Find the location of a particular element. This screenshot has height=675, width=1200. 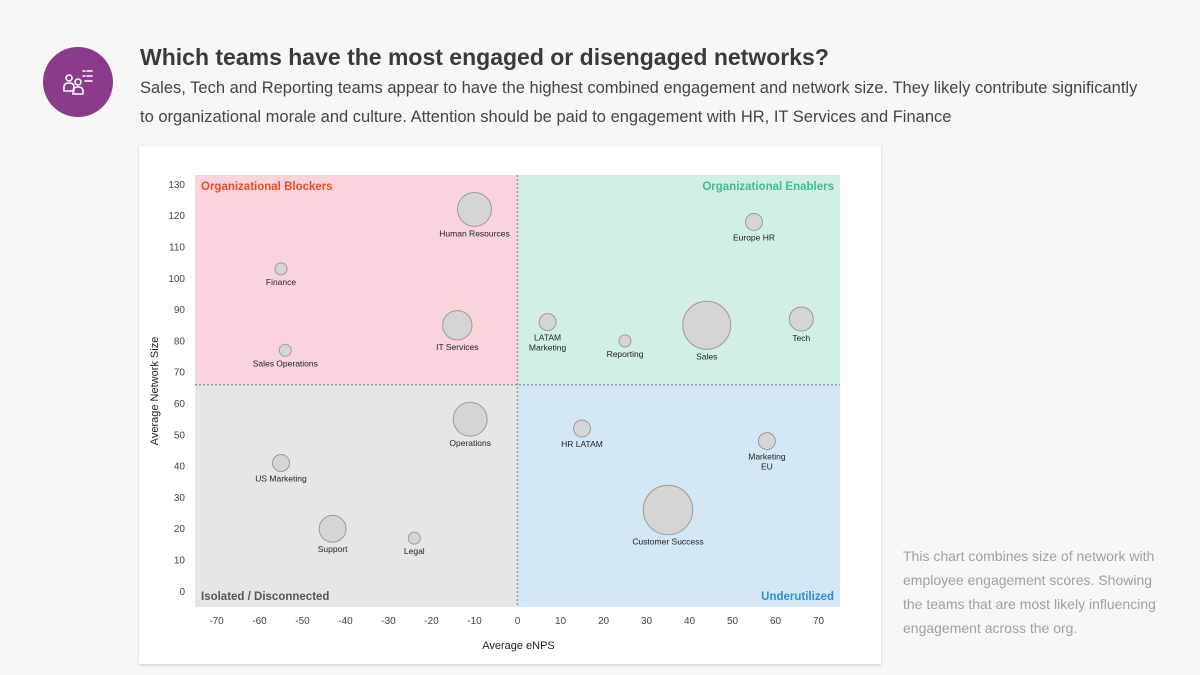

y-tick-label: 80 is located at coordinates (180, 341).